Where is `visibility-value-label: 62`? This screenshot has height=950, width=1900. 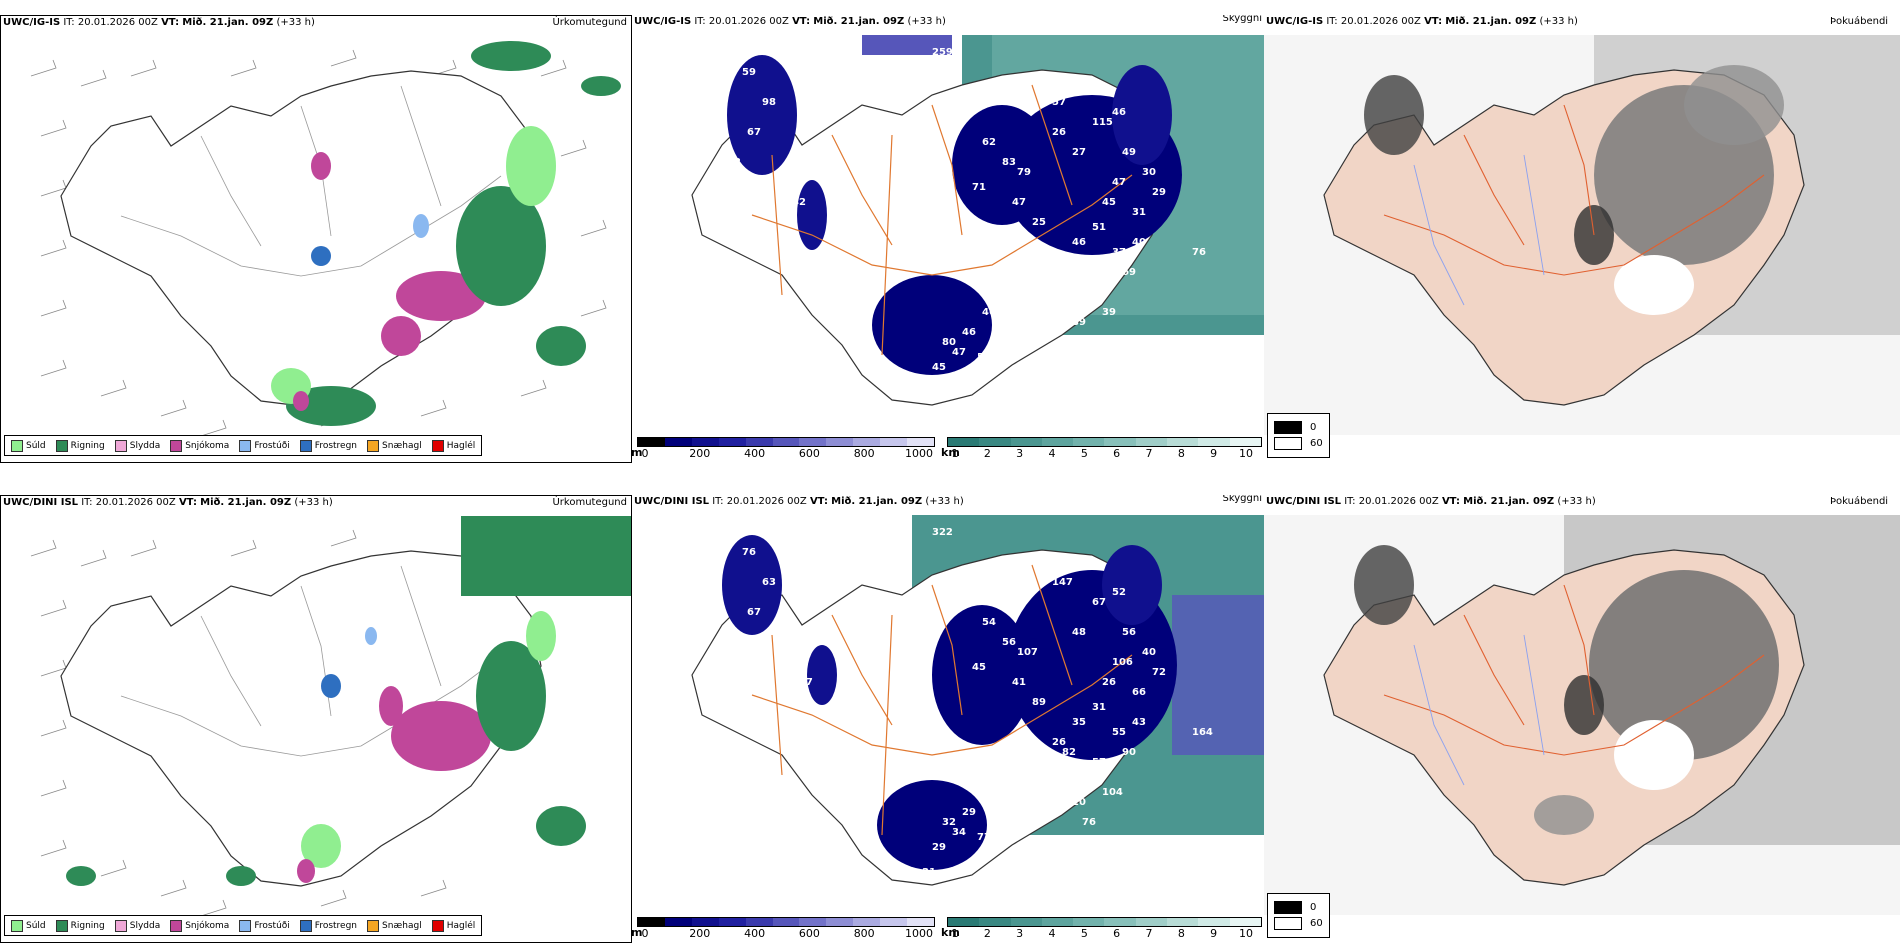
visibility-value-label: 62 is located at coordinates (989, 142).